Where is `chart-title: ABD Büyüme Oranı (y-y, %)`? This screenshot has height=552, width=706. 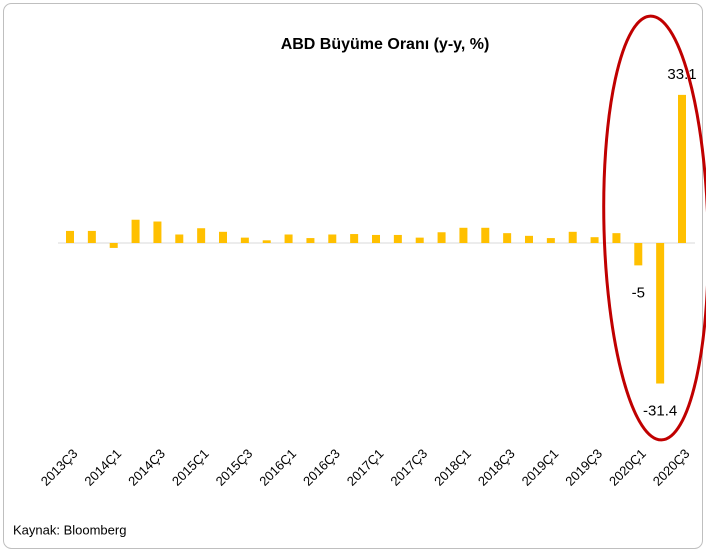
chart-title: ABD Büyüme Oranı (y-y, %) is located at coordinates (385, 44).